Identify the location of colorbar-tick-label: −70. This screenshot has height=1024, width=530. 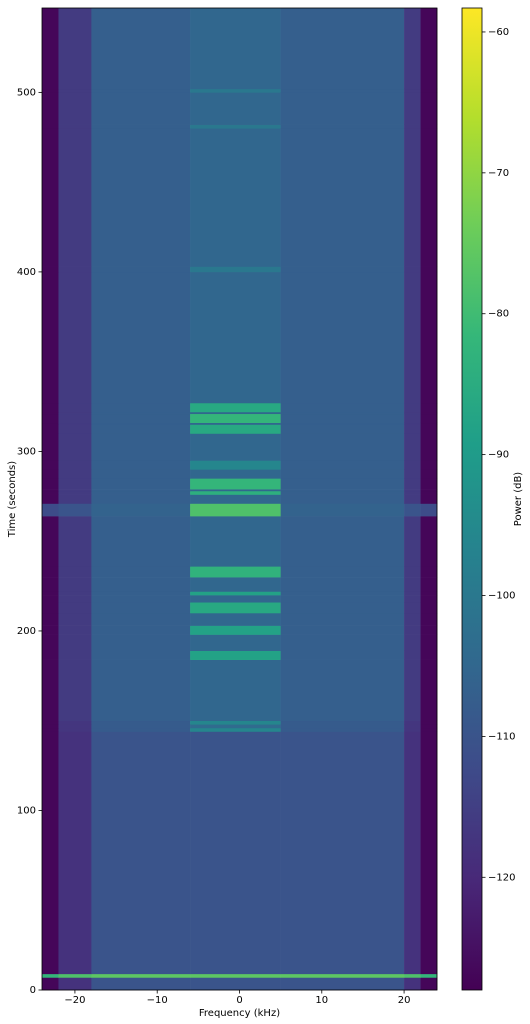
(498, 173).